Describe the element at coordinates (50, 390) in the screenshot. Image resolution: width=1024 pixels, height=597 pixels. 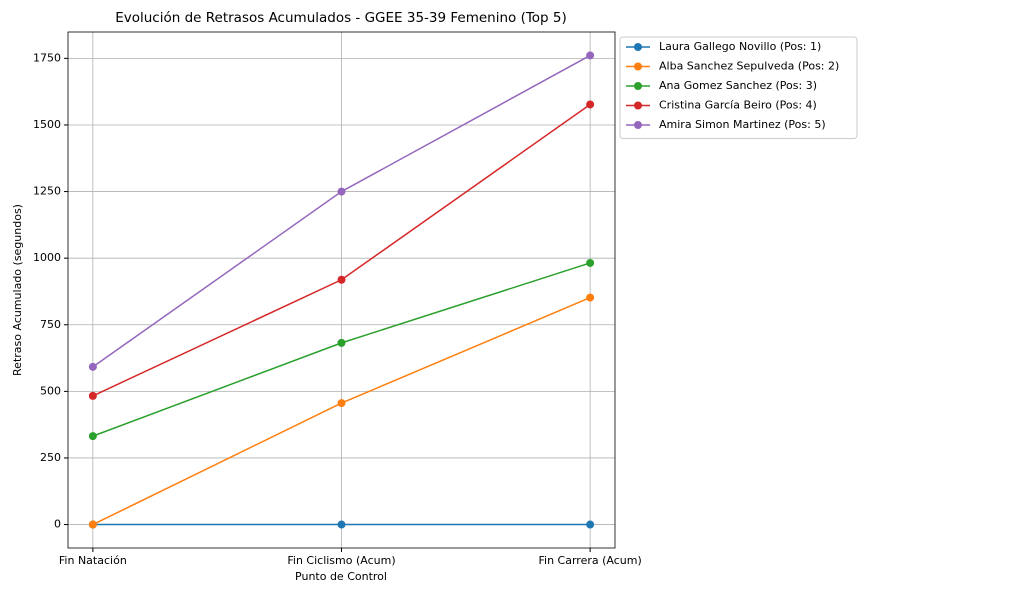
I see `y-tick-label: 500` at that location.